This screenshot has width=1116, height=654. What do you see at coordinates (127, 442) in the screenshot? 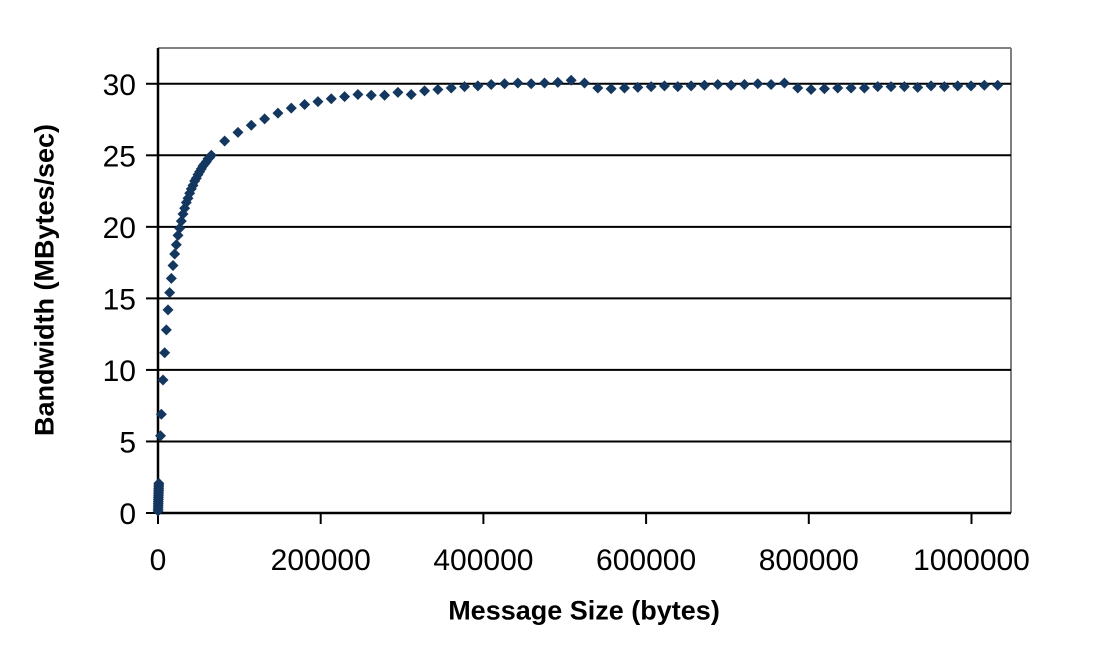
I see `y-tick-label: 5` at bounding box center [127, 442].